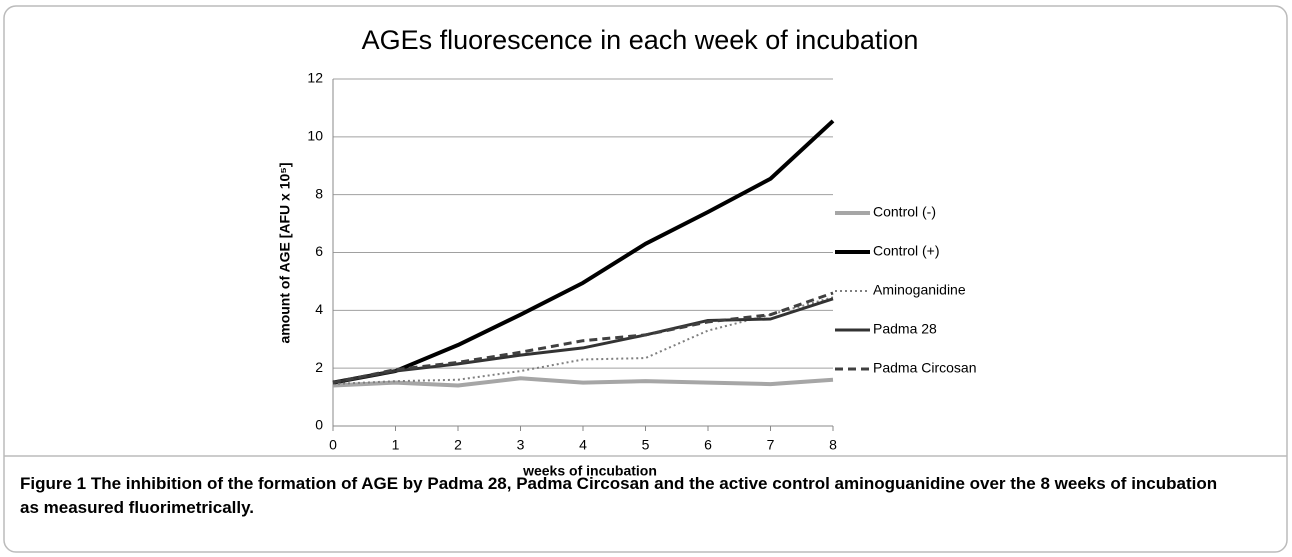  What do you see at coordinates (583, 445) in the screenshot?
I see `x-tick-label: 4` at bounding box center [583, 445].